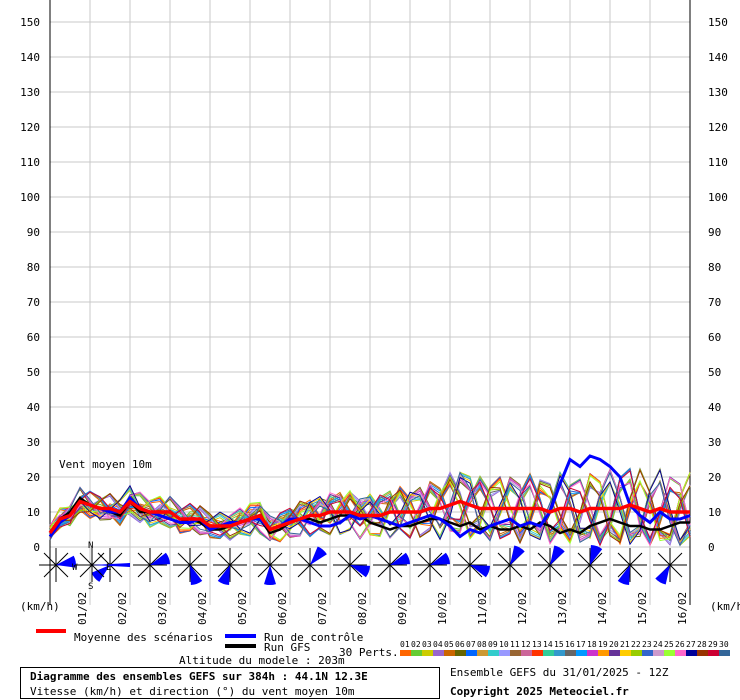 The height and width of the screenshot is (700, 740). I want to click on y-tick-label-right: 90, so click(714, 232).